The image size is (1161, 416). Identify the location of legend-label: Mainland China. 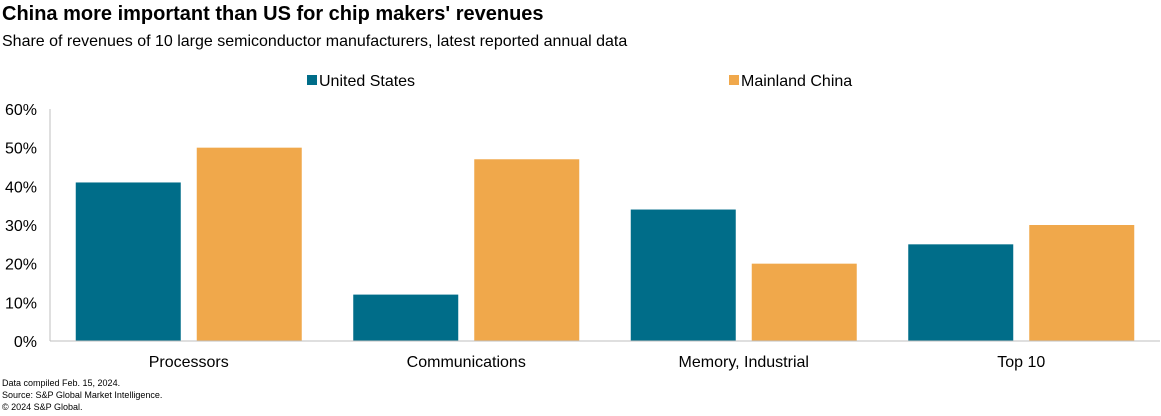
(796, 81).